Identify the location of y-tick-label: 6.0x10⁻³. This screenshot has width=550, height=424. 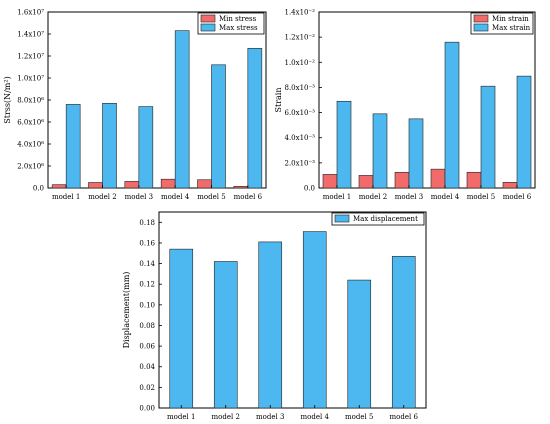
(300, 113).